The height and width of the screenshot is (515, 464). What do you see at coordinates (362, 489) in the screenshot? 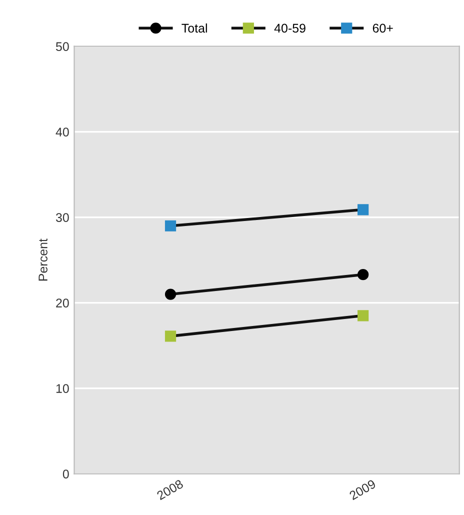
I see `x-tick-label: 2009` at bounding box center [362, 489].